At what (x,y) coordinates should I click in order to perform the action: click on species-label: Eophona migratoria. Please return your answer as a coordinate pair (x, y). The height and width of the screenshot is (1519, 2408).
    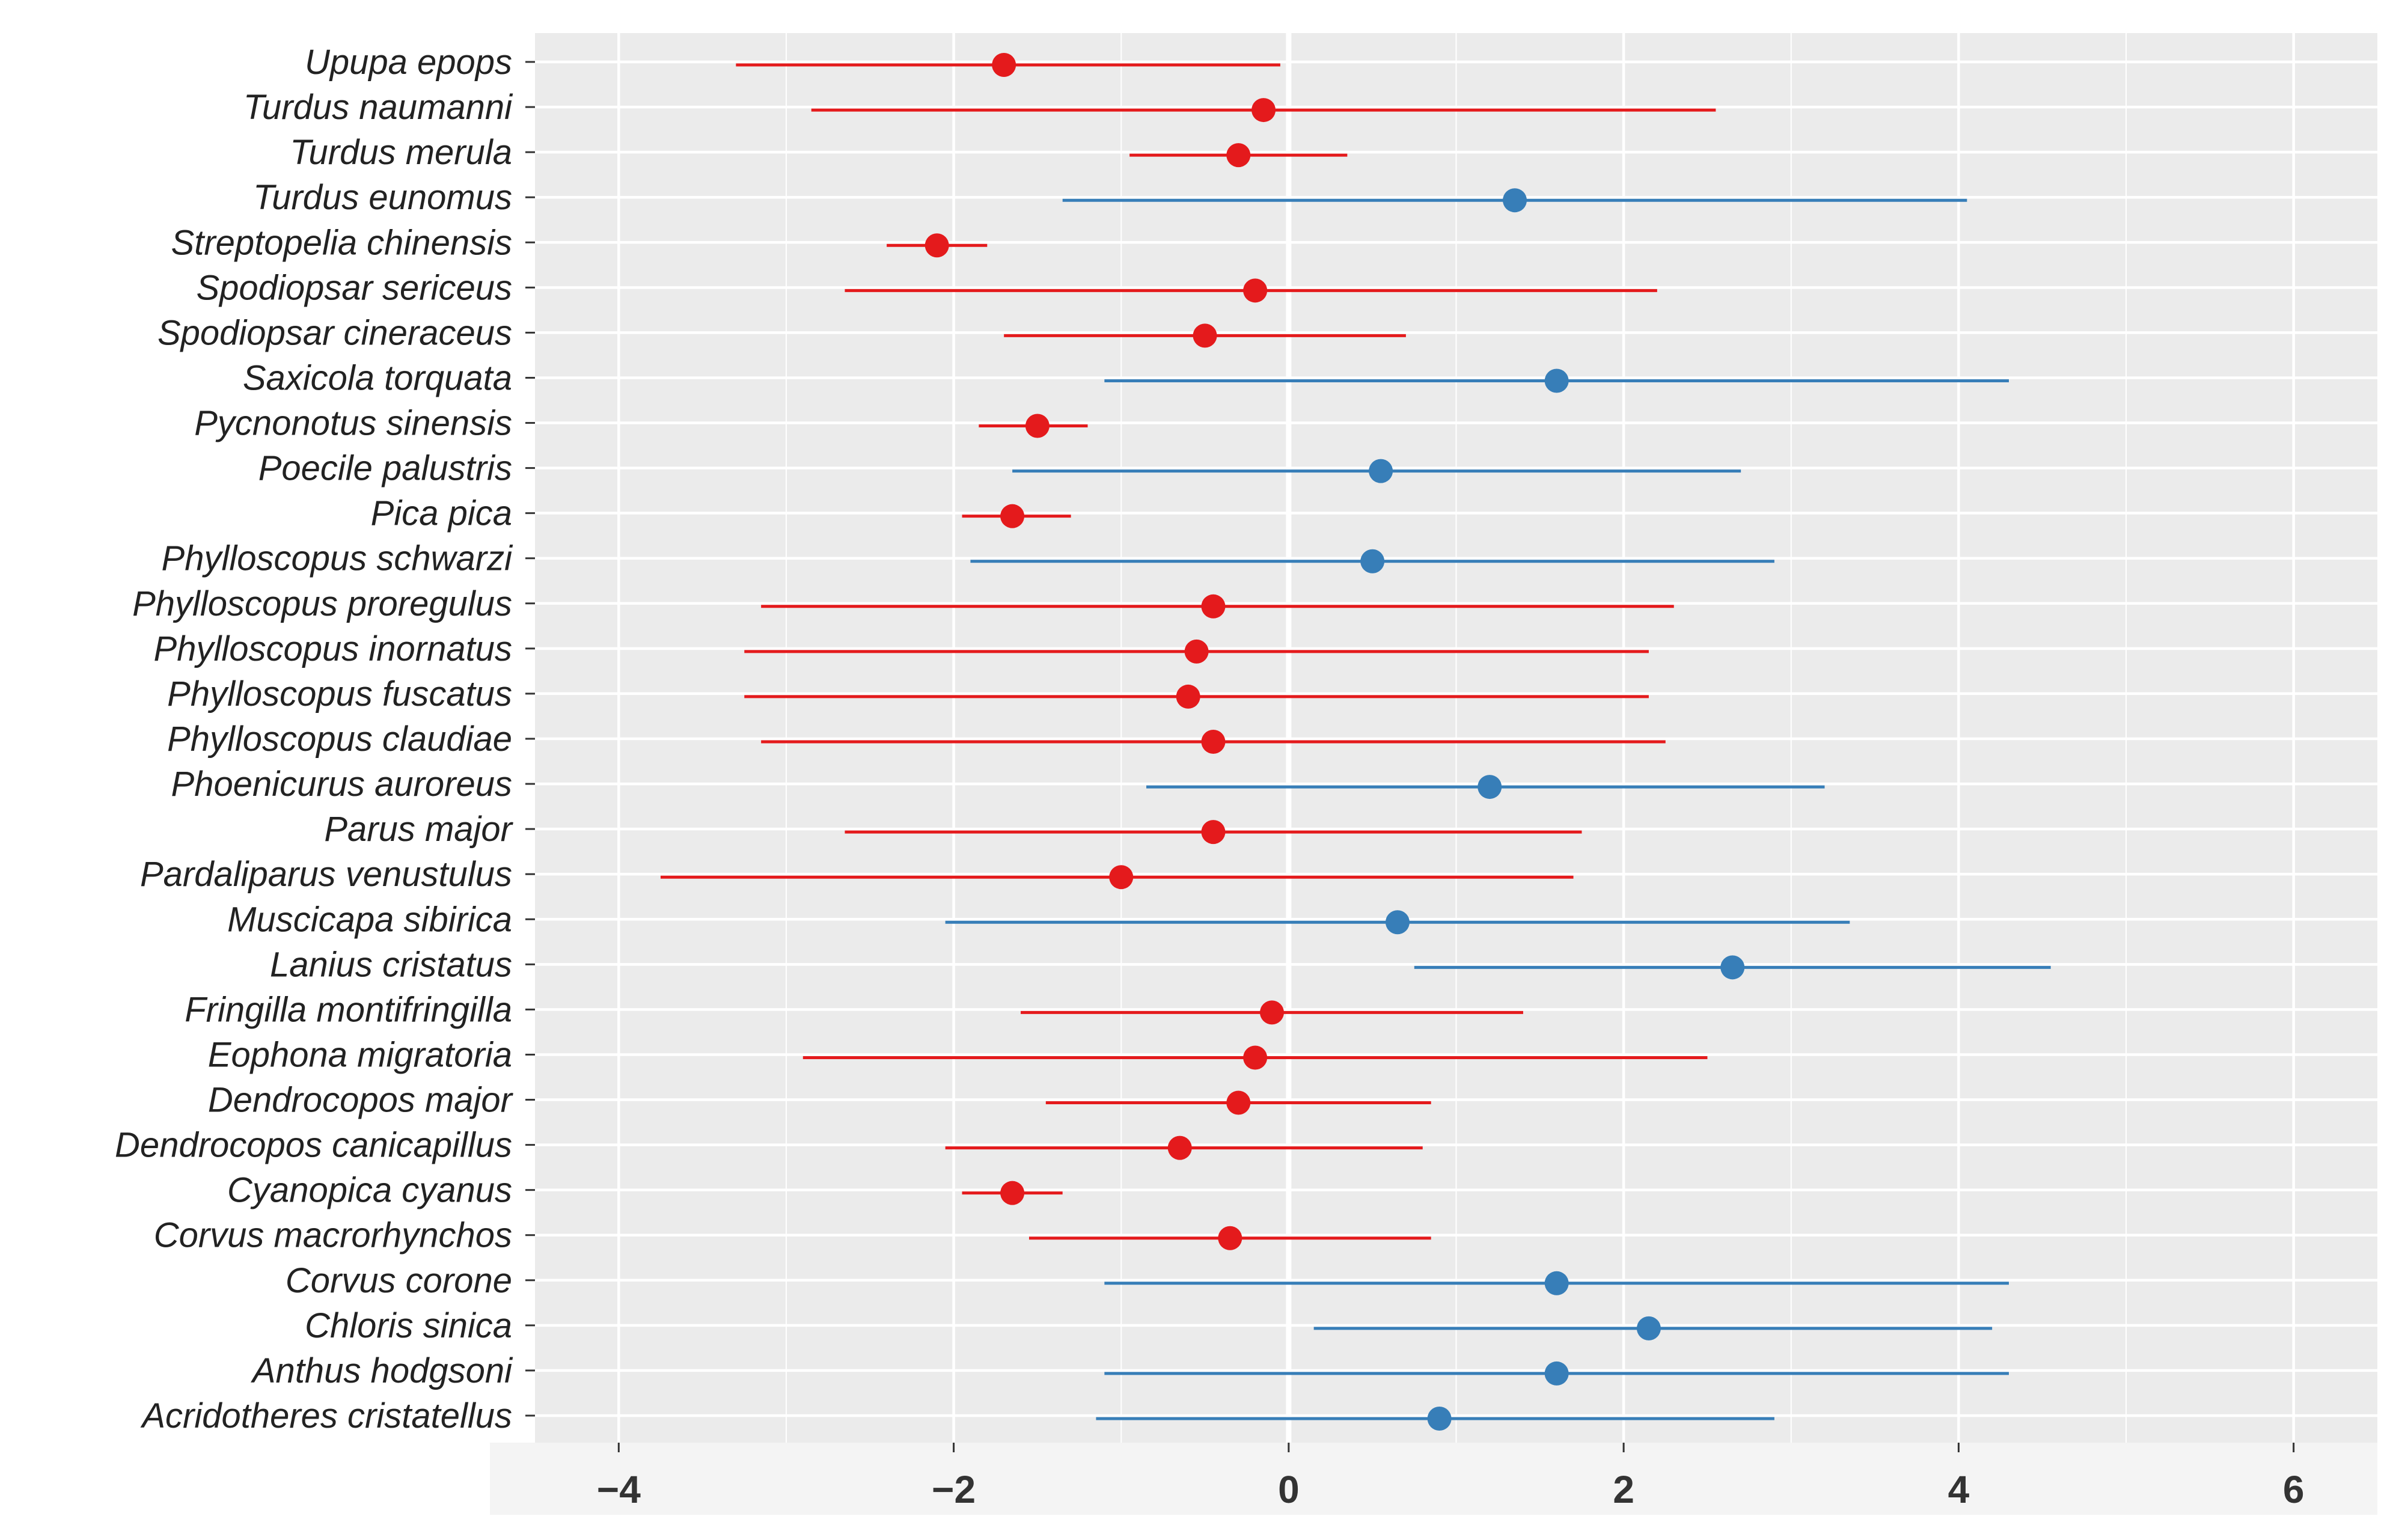
    Looking at the image, I should click on (360, 1055).